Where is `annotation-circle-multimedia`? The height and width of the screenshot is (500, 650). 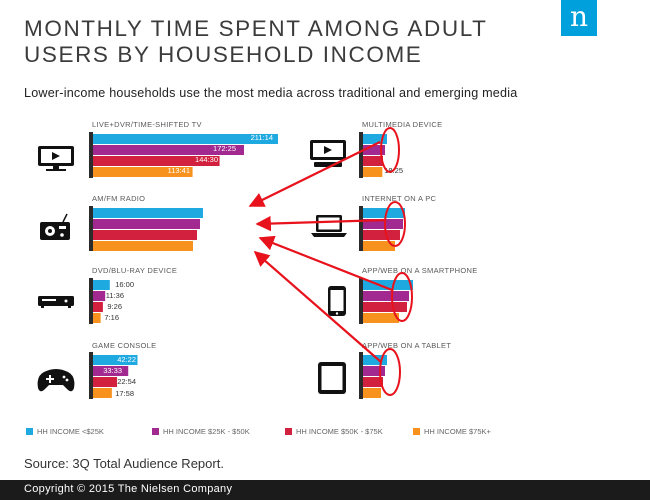 annotation-circle-multimedia is located at coordinates (390, 150).